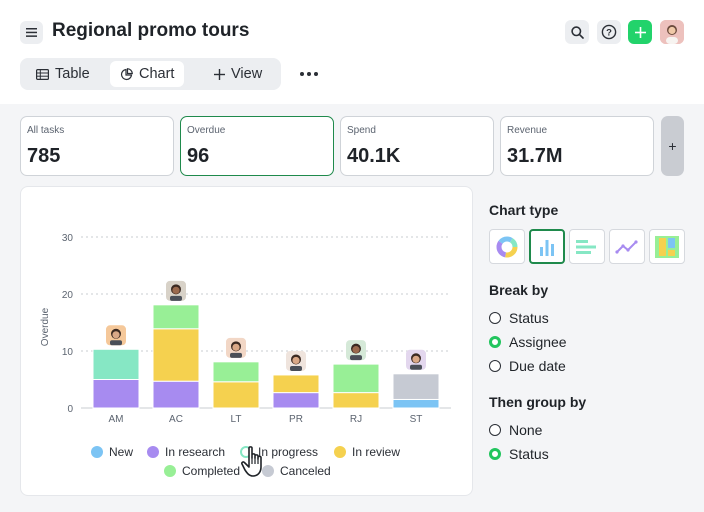 This screenshot has height=512, width=704. I want to click on y-tick-label: 20, so click(68, 295).